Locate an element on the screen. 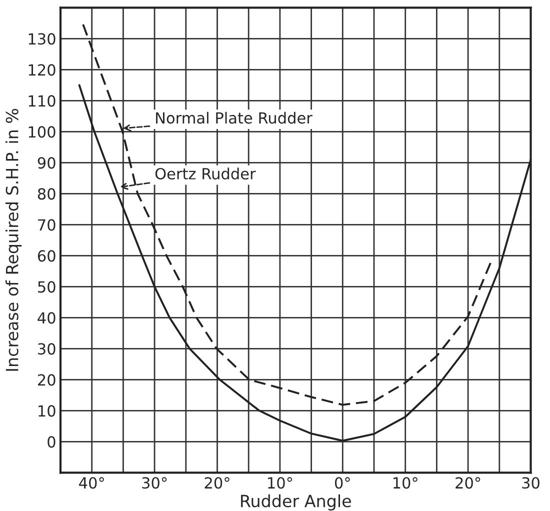  y-tick-label: 90 is located at coordinates (47, 163).